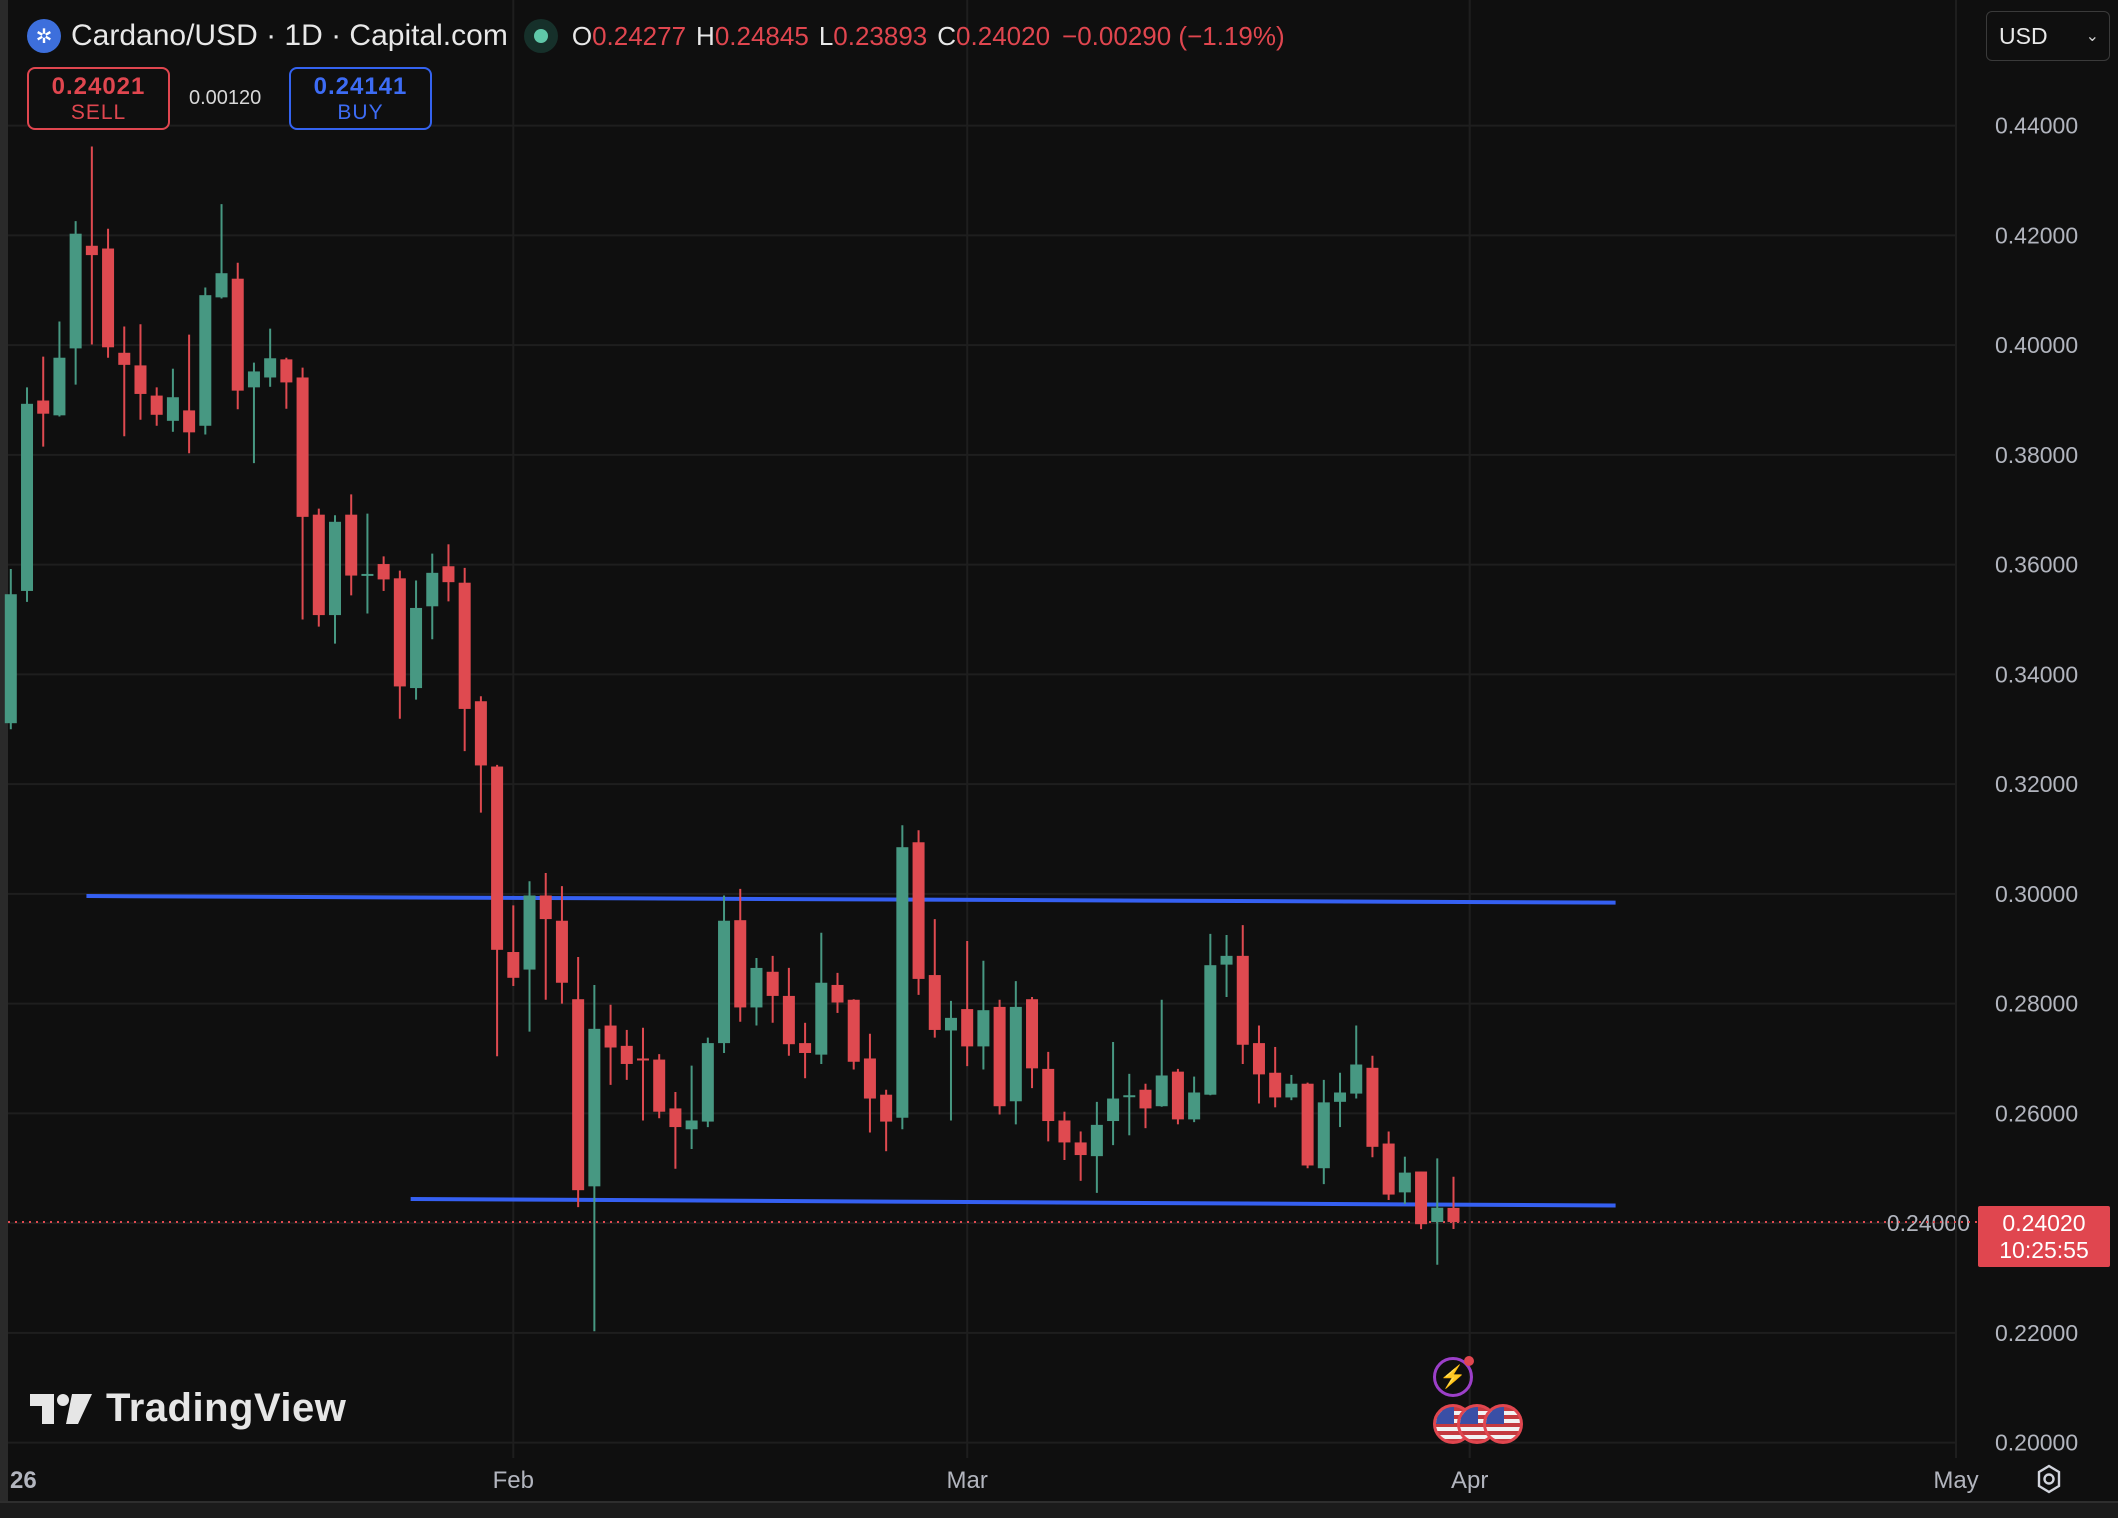 The height and width of the screenshot is (1518, 2118). Describe the element at coordinates (2048, 36) in the screenshot. I see `currency-select: USD ⌄` at that location.